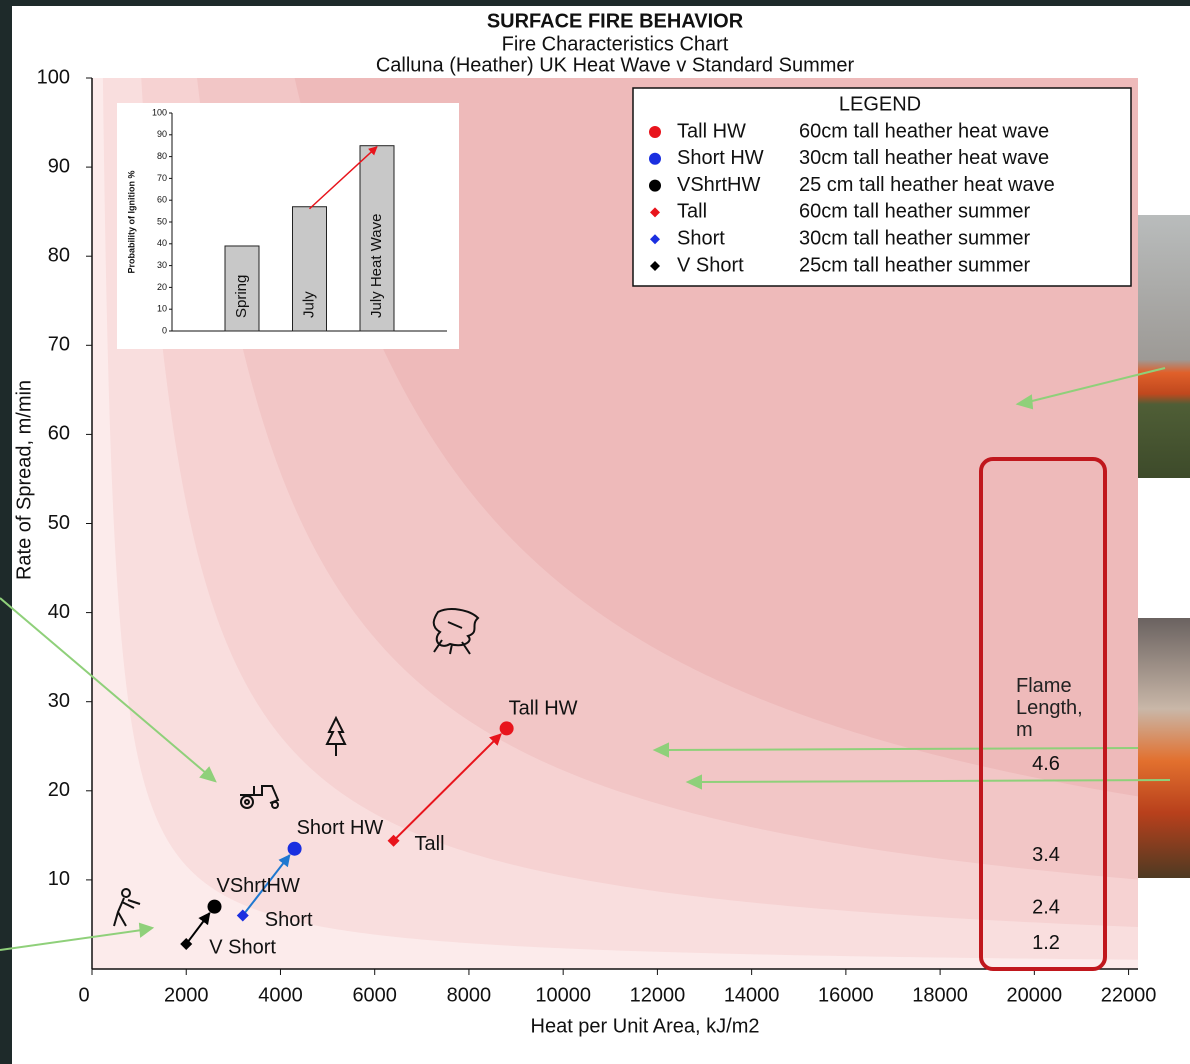  What do you see at coordinates (720, 158) in the screenshot?
I see `legend-name: Short HW` at bounding box center [720, 158].